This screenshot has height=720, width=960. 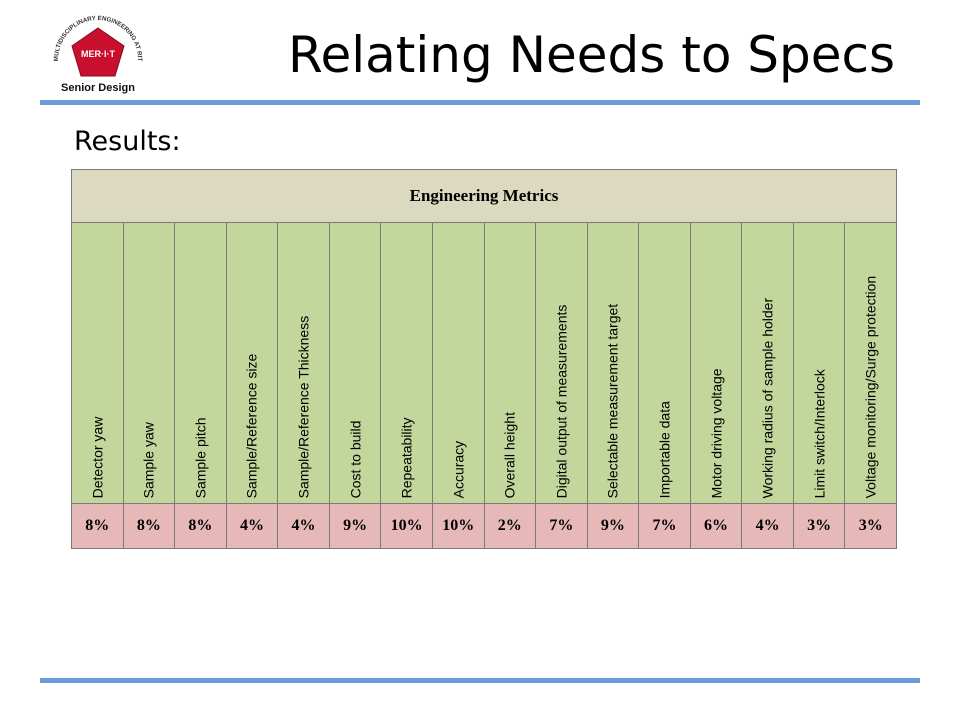 What do you see at coordinates (818, 433) in the screenshot?
I see `metric-name: Limit switch/Interlock` at bounding box center [818, 433].